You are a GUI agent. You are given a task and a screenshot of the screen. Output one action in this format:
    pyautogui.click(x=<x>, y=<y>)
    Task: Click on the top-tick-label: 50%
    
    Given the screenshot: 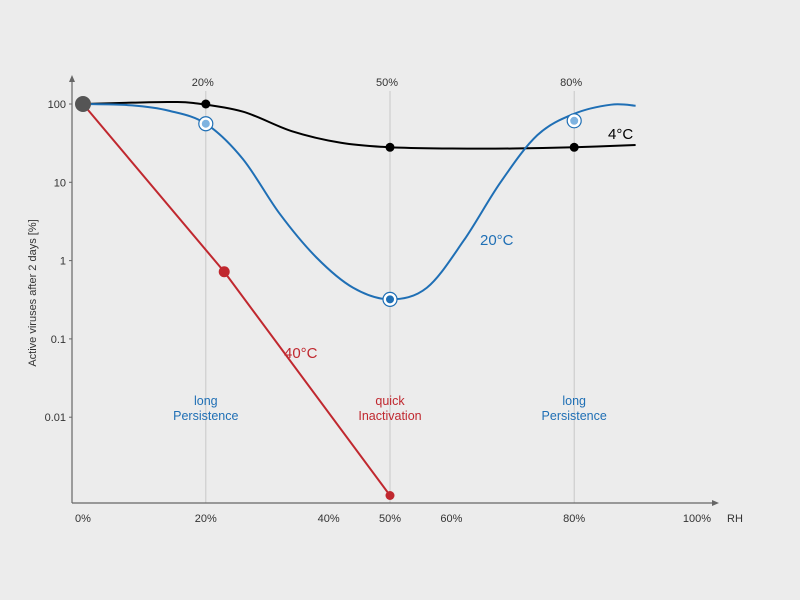 What is the action you would take?
    pyautogui.click(x=387, y=83)
    